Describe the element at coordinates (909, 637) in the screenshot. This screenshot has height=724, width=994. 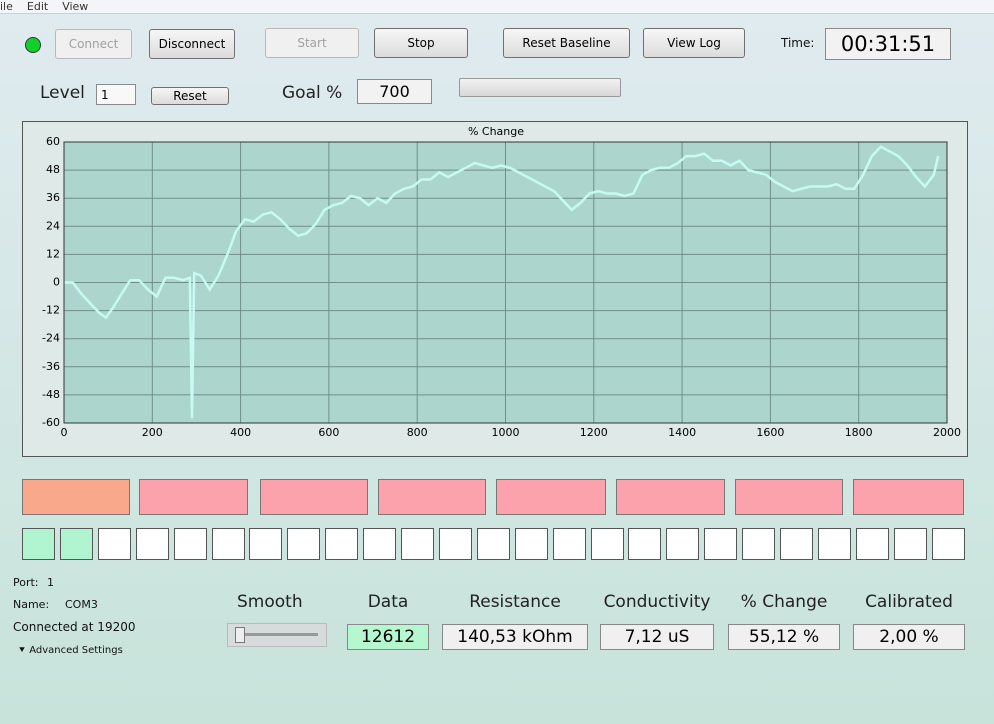
I see `readout-value: 2,00 %` at that location.